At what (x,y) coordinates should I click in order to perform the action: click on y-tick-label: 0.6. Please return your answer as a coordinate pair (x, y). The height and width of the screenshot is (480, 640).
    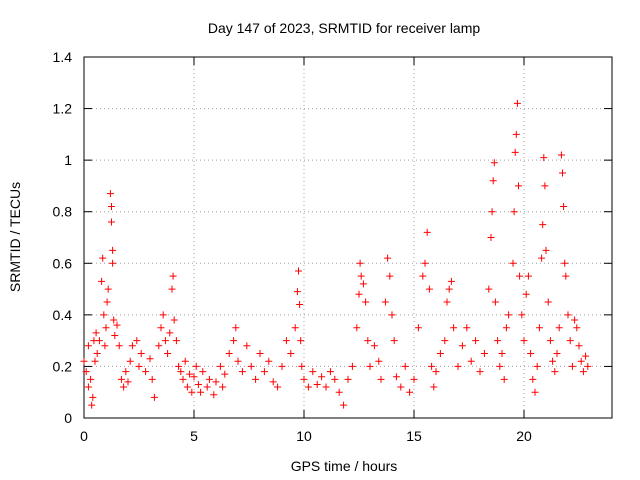
    Looking at the image, I should click on (63, 263).